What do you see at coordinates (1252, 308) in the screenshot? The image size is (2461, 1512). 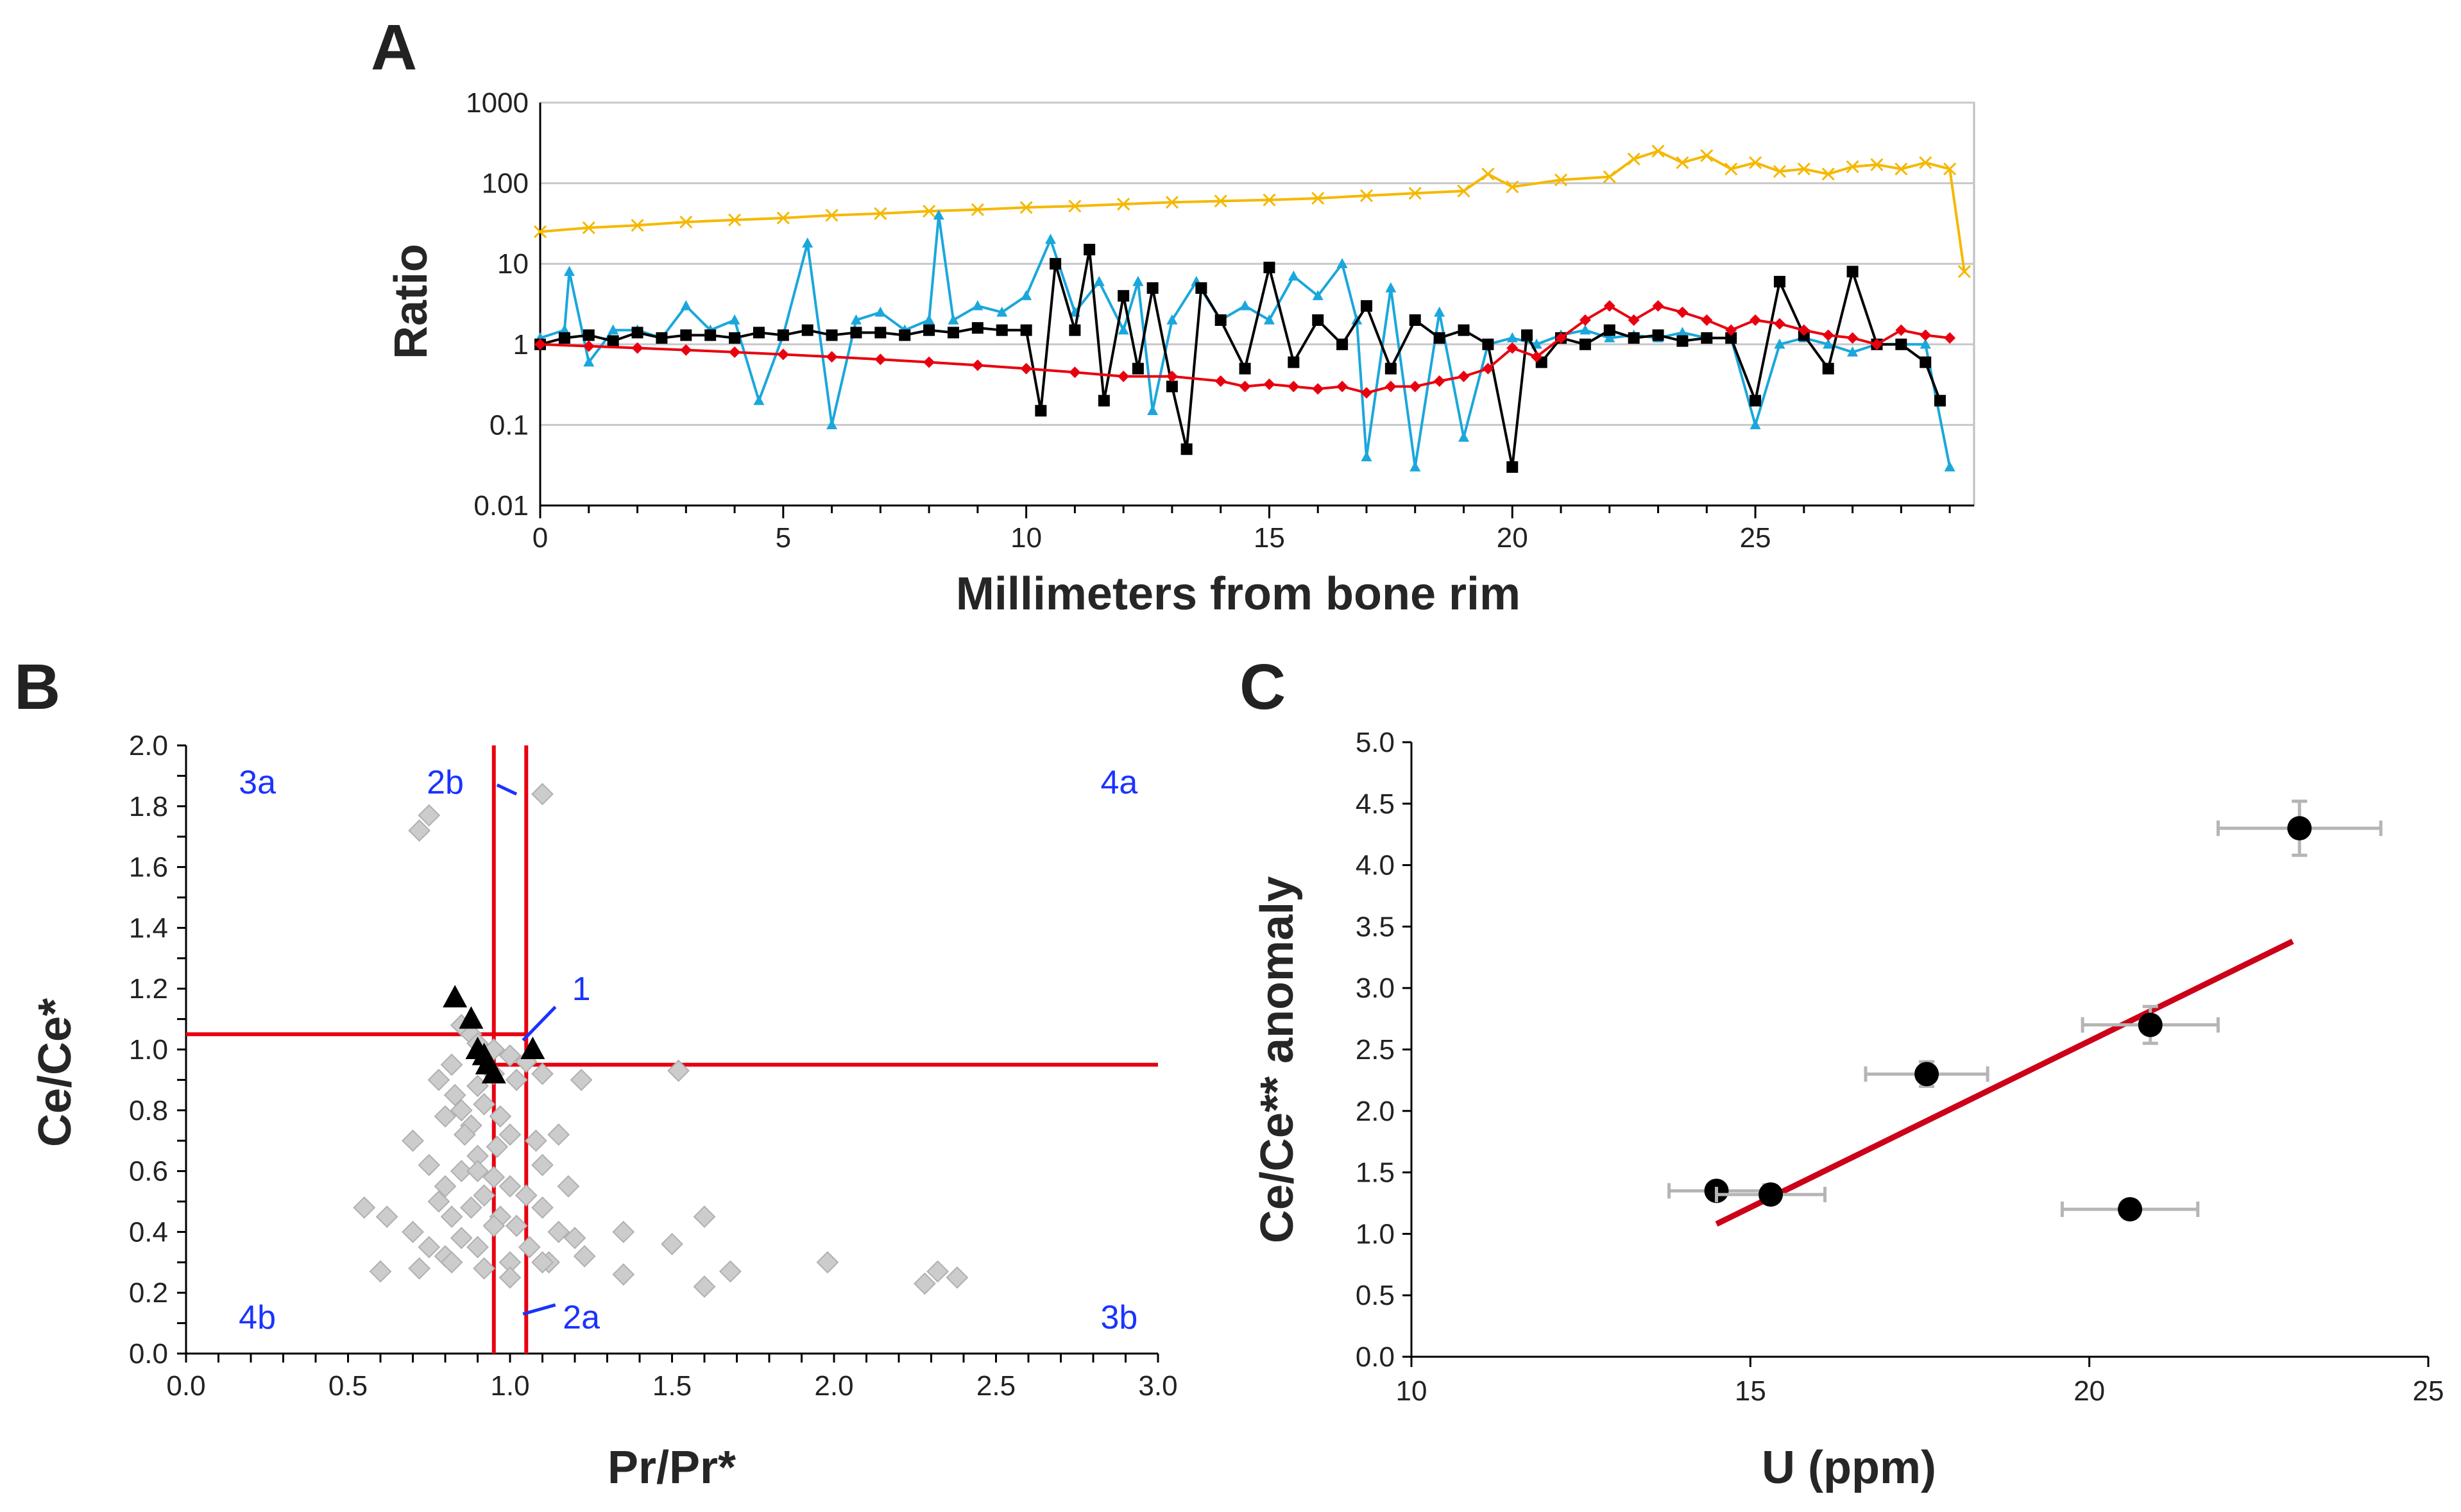 I see `chart-a-series-group` at bounding box center [1252, 308].